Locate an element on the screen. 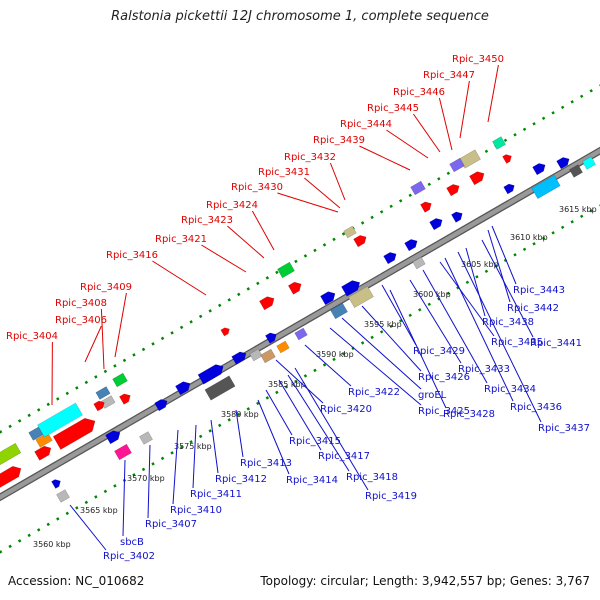 The height and width of the screenshot is (600, 600). gene-label-upper: Rpic_3423 is located at coordinates (207, 220).